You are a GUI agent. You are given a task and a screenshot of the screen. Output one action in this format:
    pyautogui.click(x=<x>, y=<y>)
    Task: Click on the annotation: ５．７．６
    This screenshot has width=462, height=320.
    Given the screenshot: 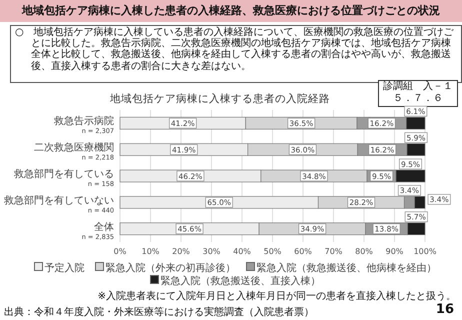 What is the action you would take?
    pyautogui.click(x=418, y=99)
    